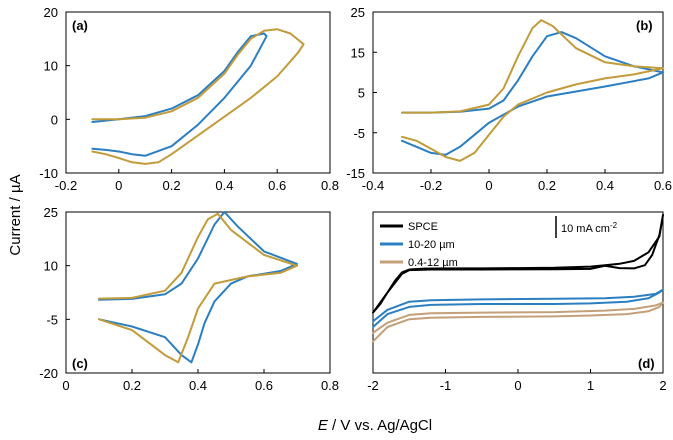  Describe the element at coordinates (179, 94) in the screenshot. I see `panel-a-series-blue` at that location.